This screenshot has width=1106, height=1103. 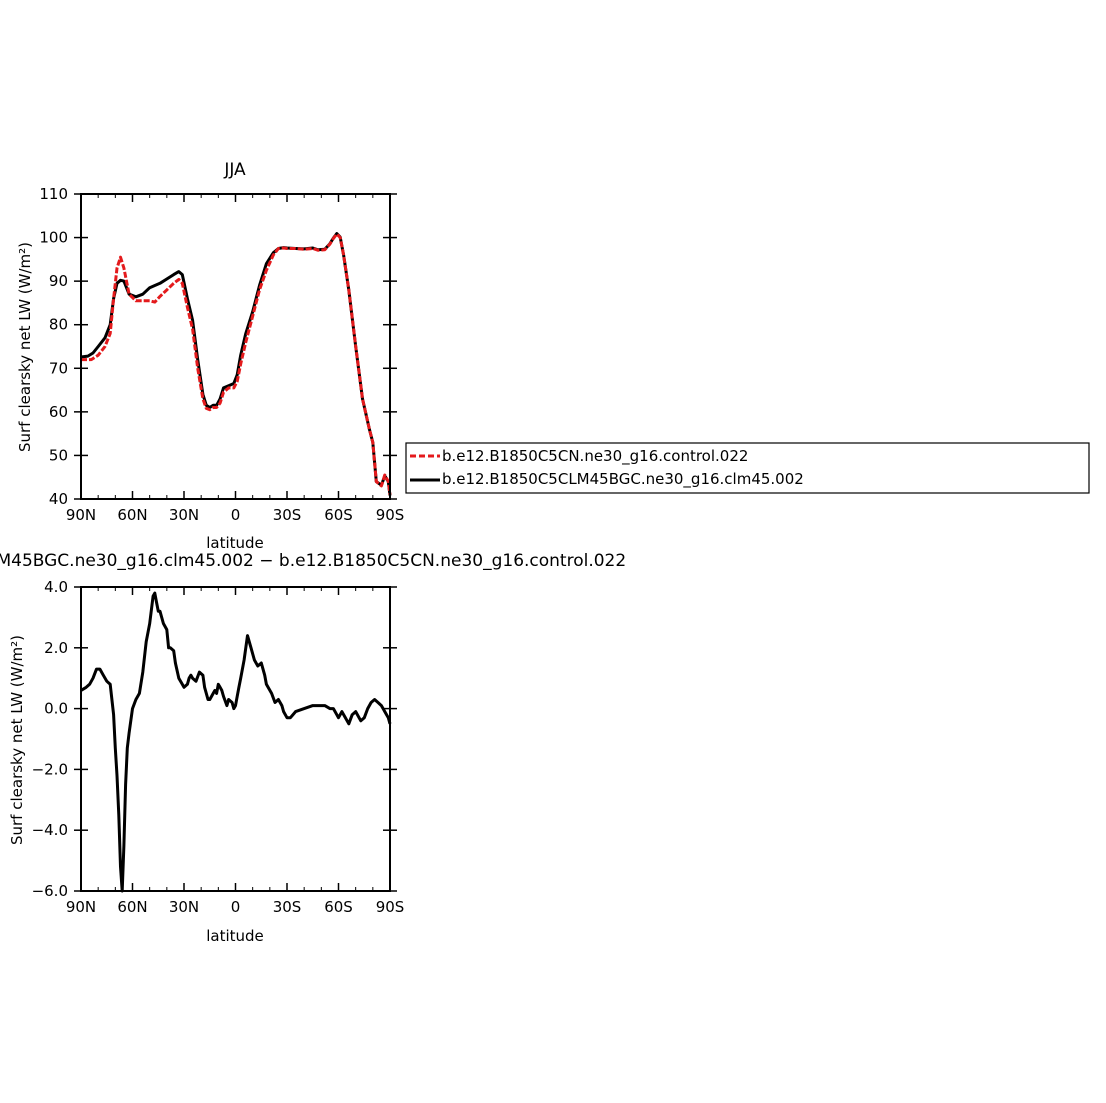 What do you see at coordinates (287, 907) in the screenshot?
I see `bottom-x-tick-label: 30S` at bounding box center [287, 907].